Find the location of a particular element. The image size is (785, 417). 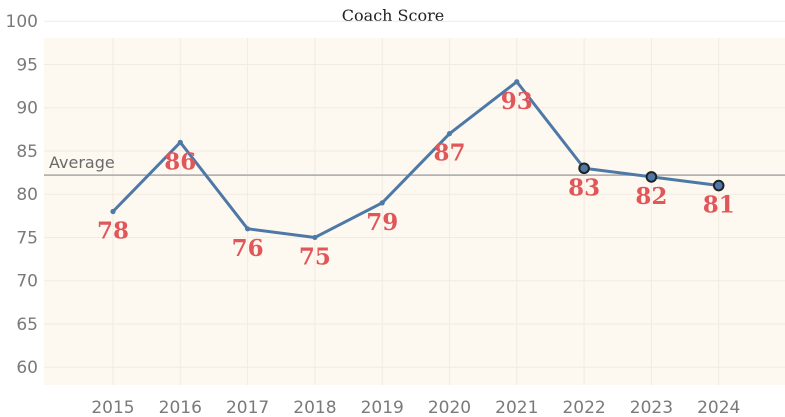

x-tick-label: 2020 is located at coordinates (449, 407).